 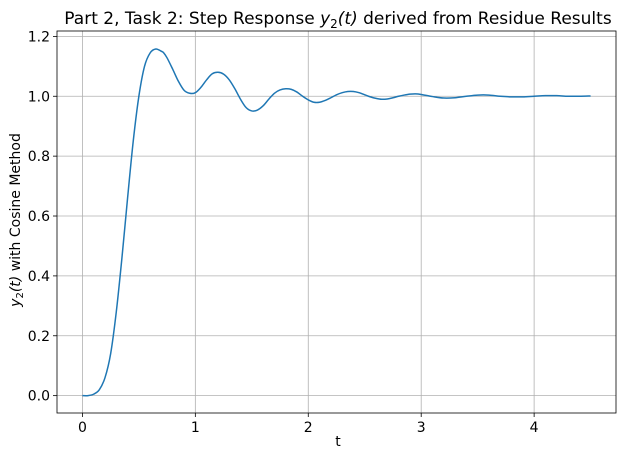 What do you see at coordinates (39, 277) in the screenshot?
I see `y-tick-label: 0.4` at bounding box center [39, 277].